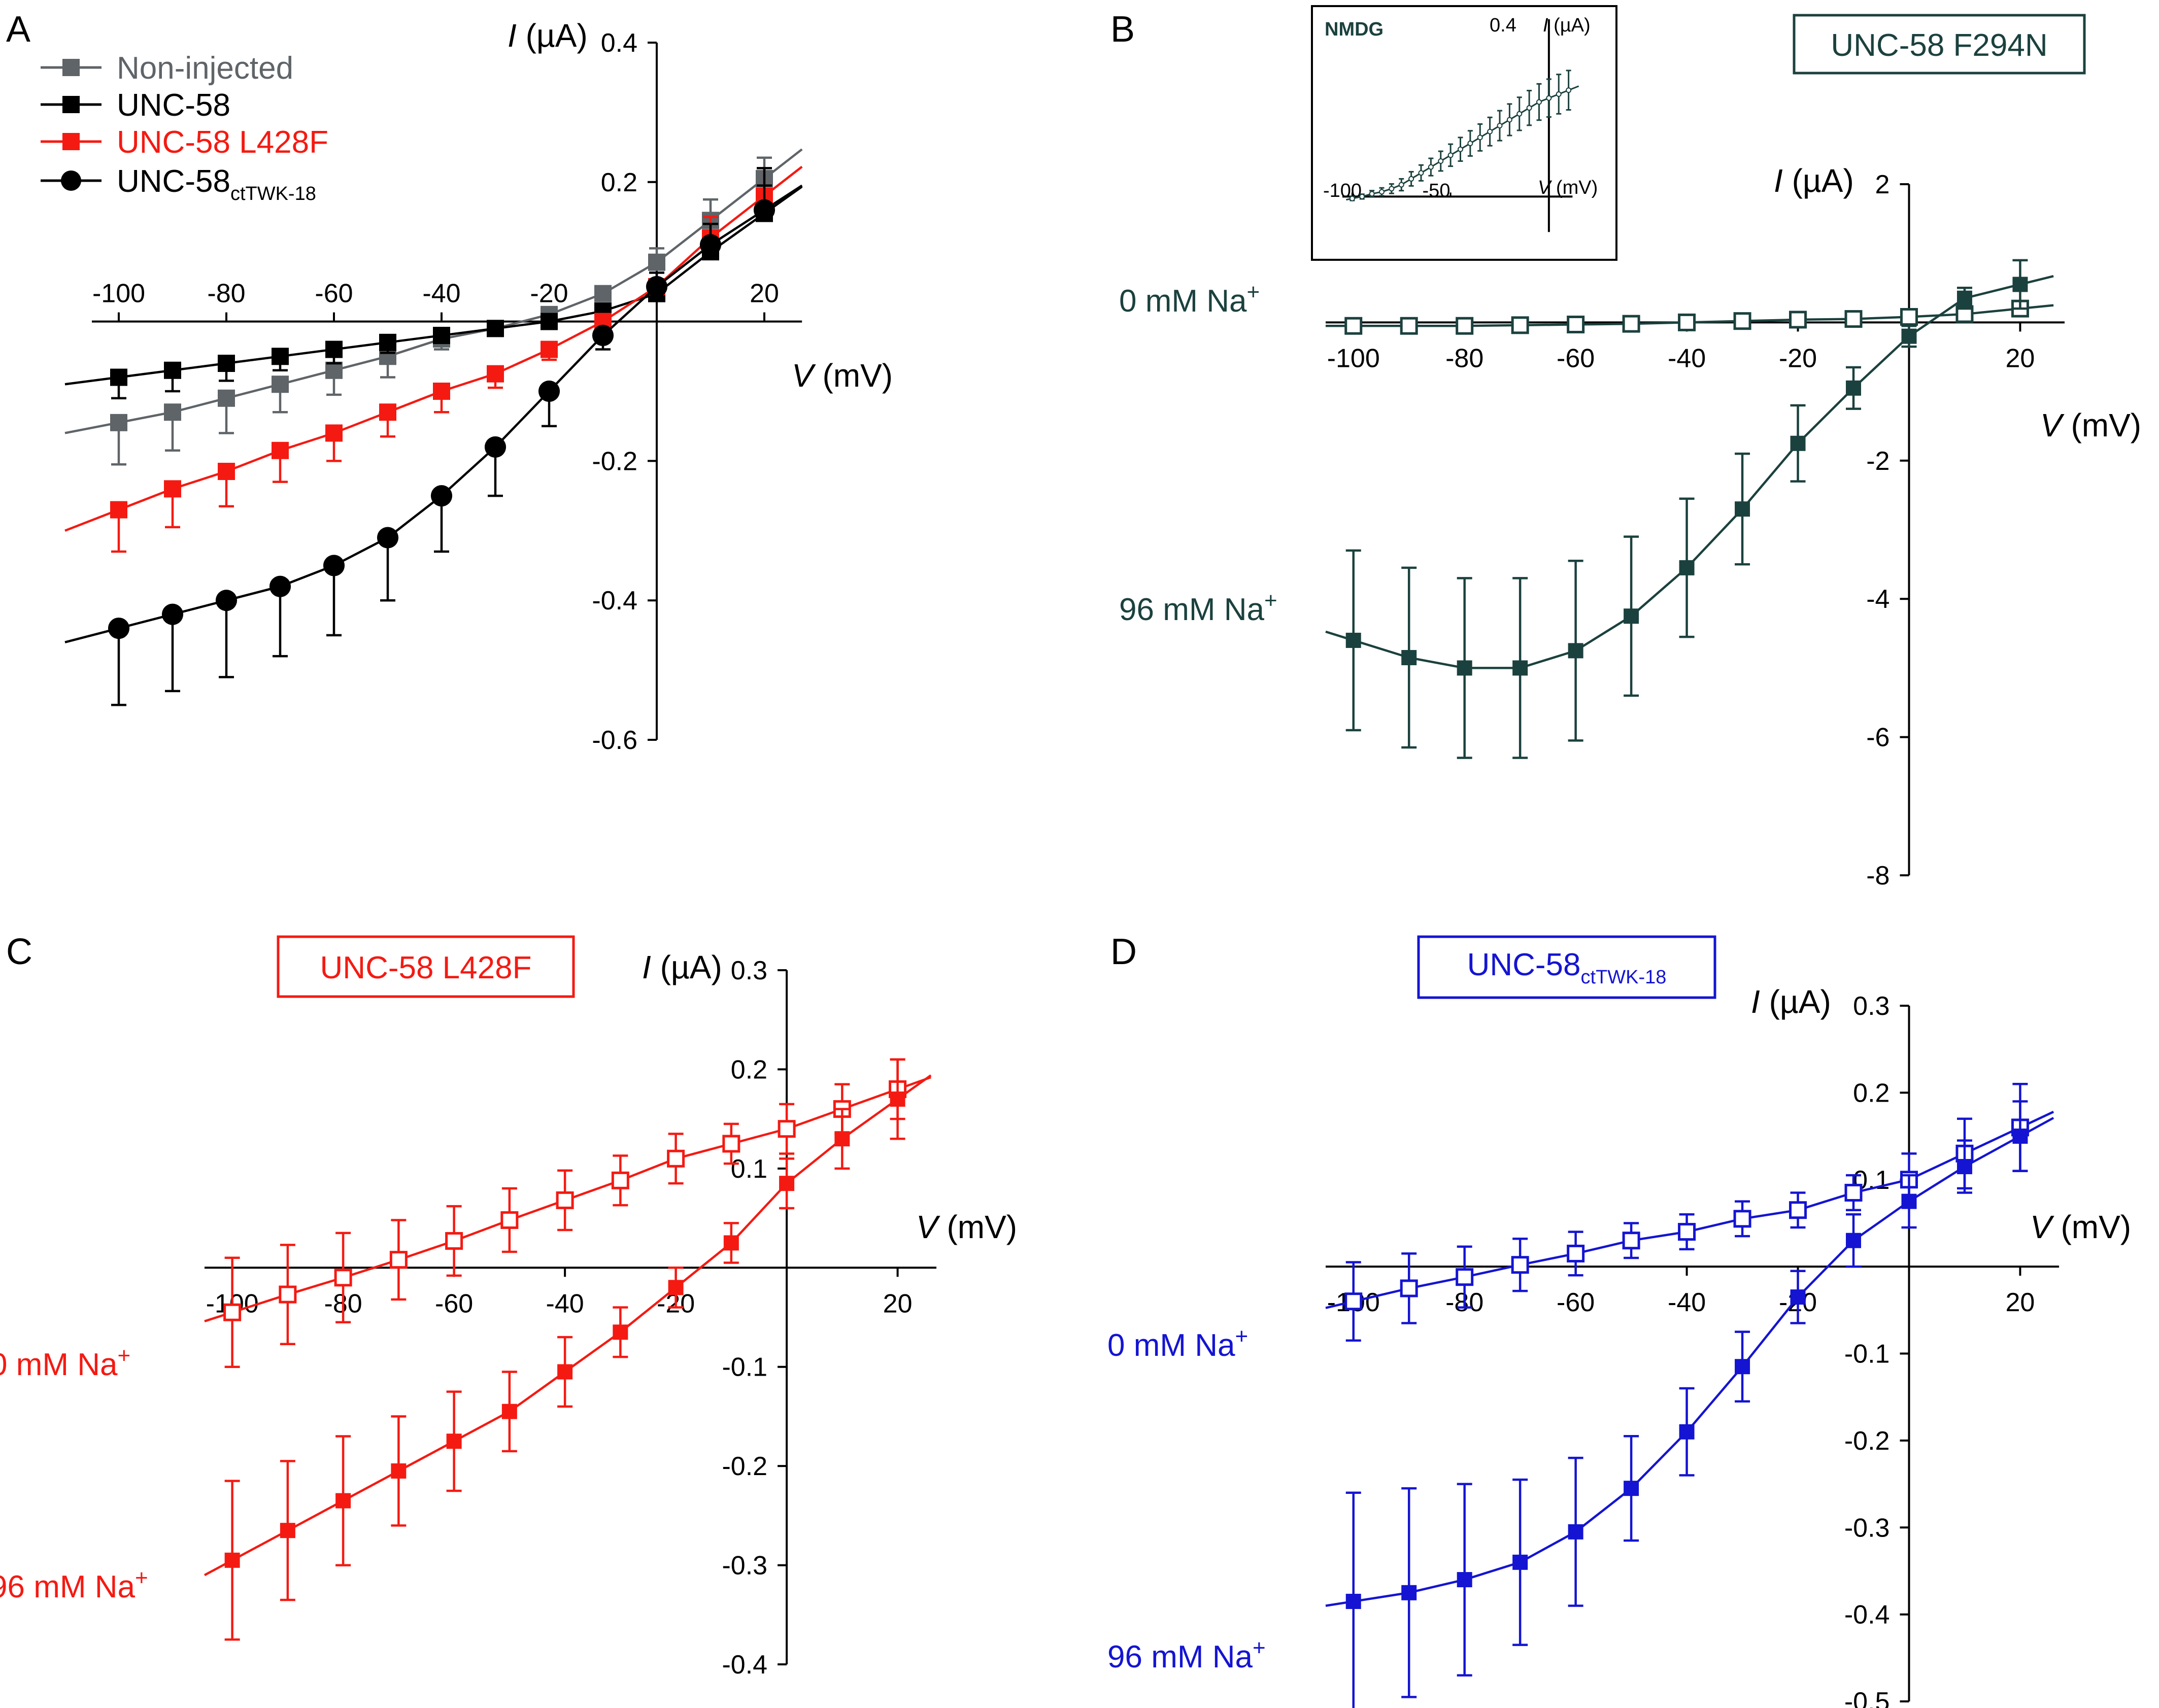 The height and width of the screenshot is (1708, 2159). Describe the element at coordinates (1576, 1303) in the screenshot. I see `x-tick-label-d: -60` at that location.